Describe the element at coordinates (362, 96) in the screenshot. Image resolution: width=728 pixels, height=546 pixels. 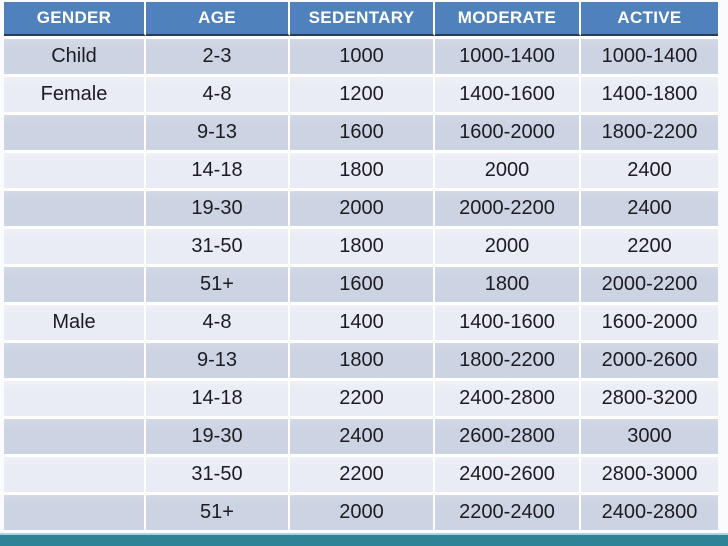
I see `table-cell-sedentary: 1200` at that location.